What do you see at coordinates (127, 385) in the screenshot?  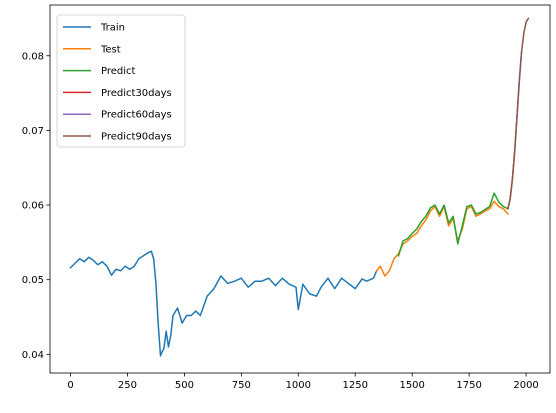 I see `x-tick-label: 250` at bounding box center [127, 385].